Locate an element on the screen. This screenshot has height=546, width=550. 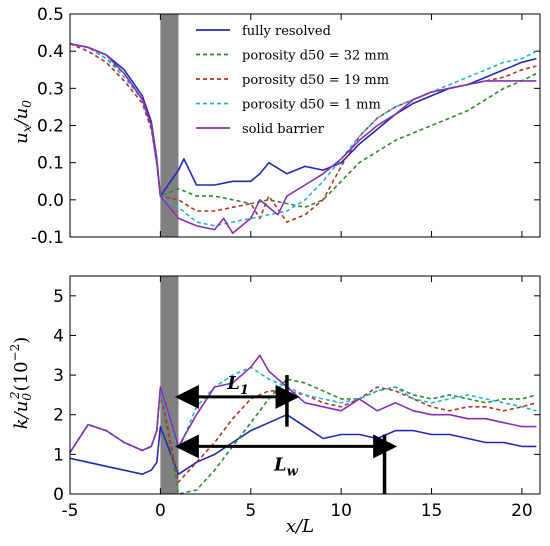
barrier-region-top is located at coordinates (169, 125).